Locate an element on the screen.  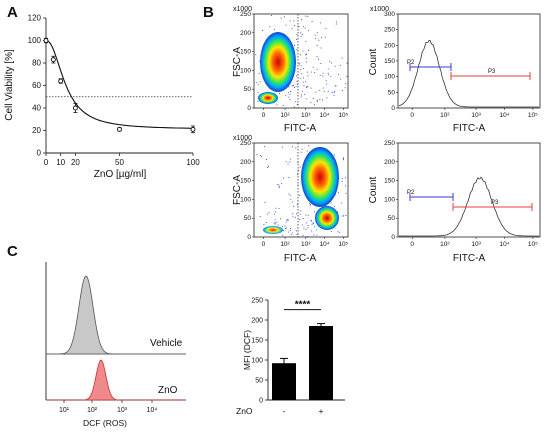
dot-plot-1-y-label: FSC-A is located at coordinates (237, 62).